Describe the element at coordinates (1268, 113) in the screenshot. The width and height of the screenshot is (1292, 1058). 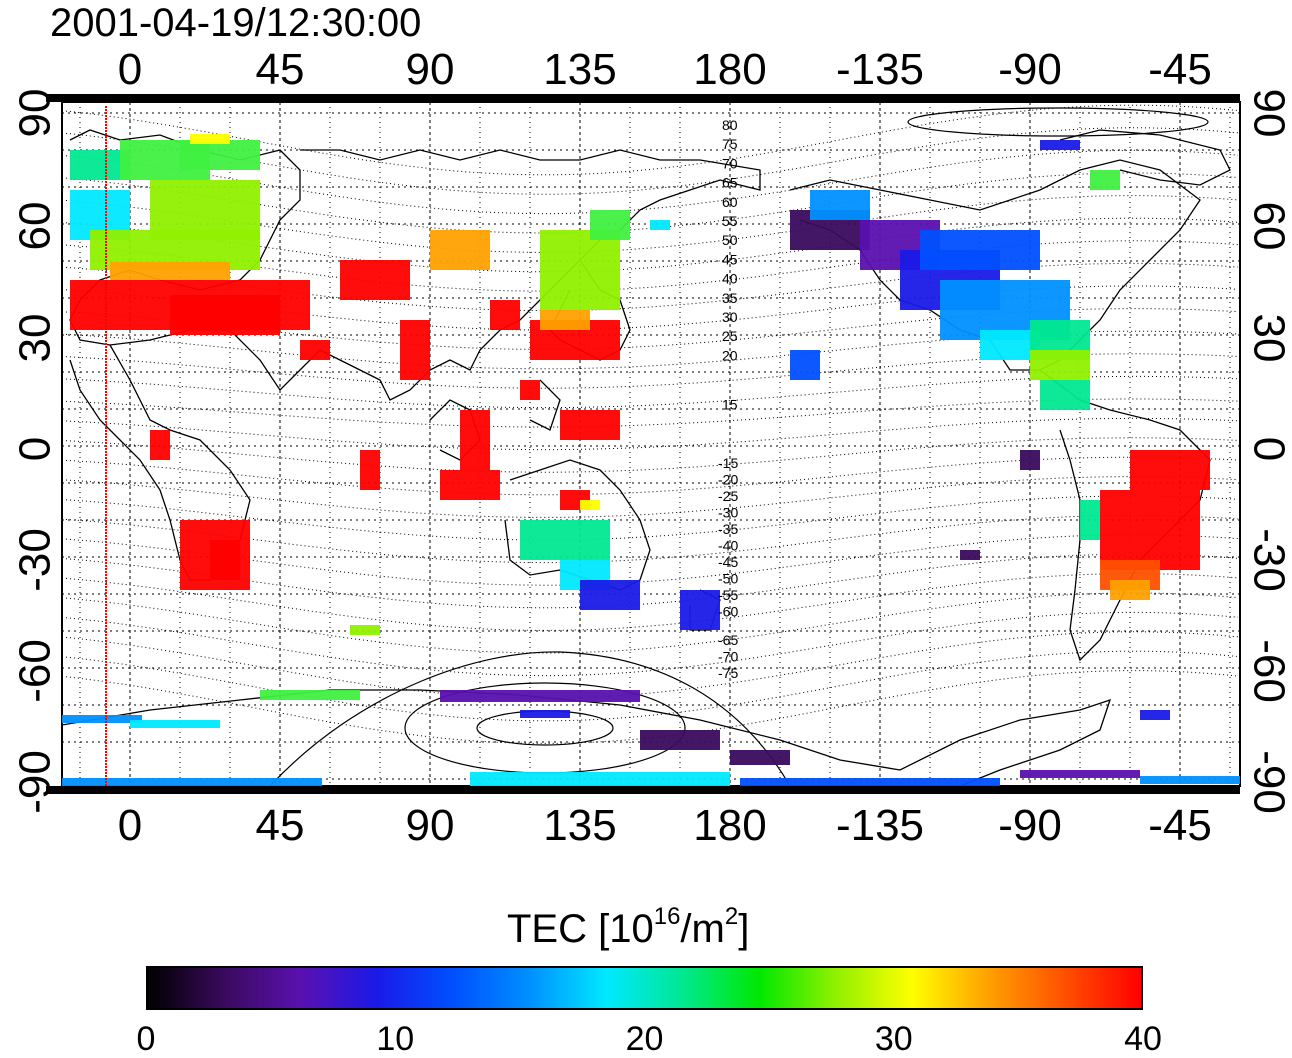
I see `right-lat-label: 90` at that location.